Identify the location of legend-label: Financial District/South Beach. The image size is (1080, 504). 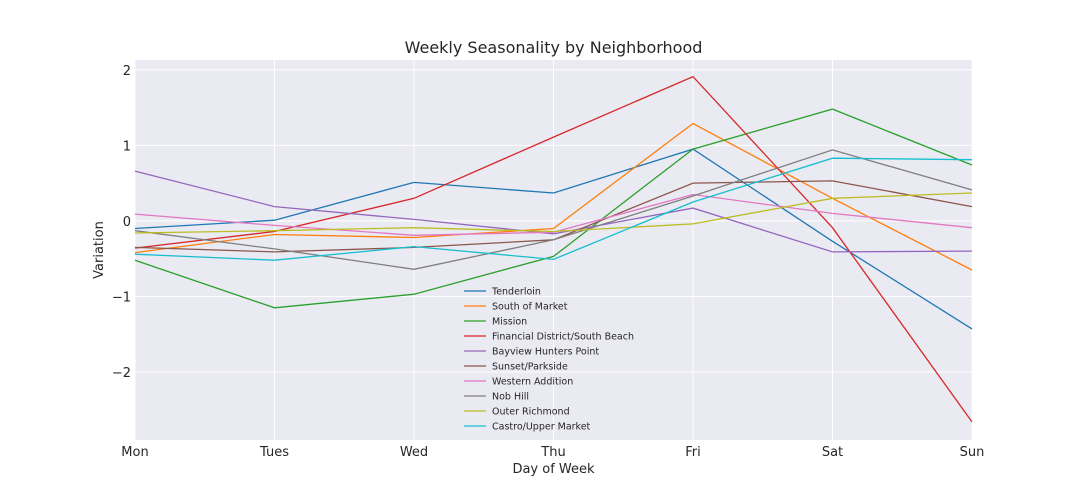
(563, 337).